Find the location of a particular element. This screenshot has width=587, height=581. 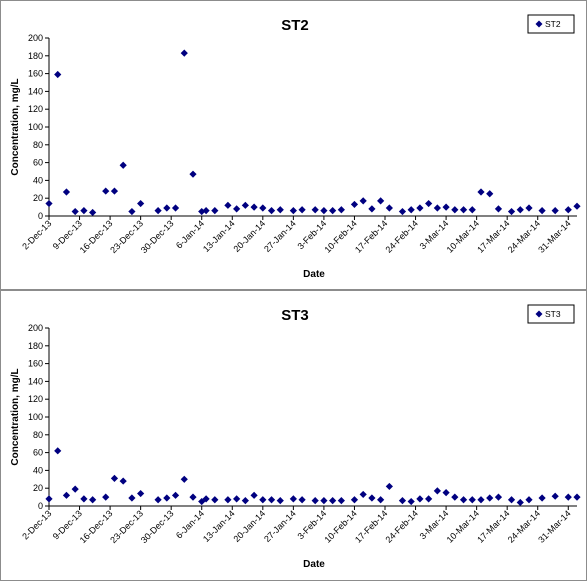

y-tick-label: 200 is located at coordinates (35, 38).